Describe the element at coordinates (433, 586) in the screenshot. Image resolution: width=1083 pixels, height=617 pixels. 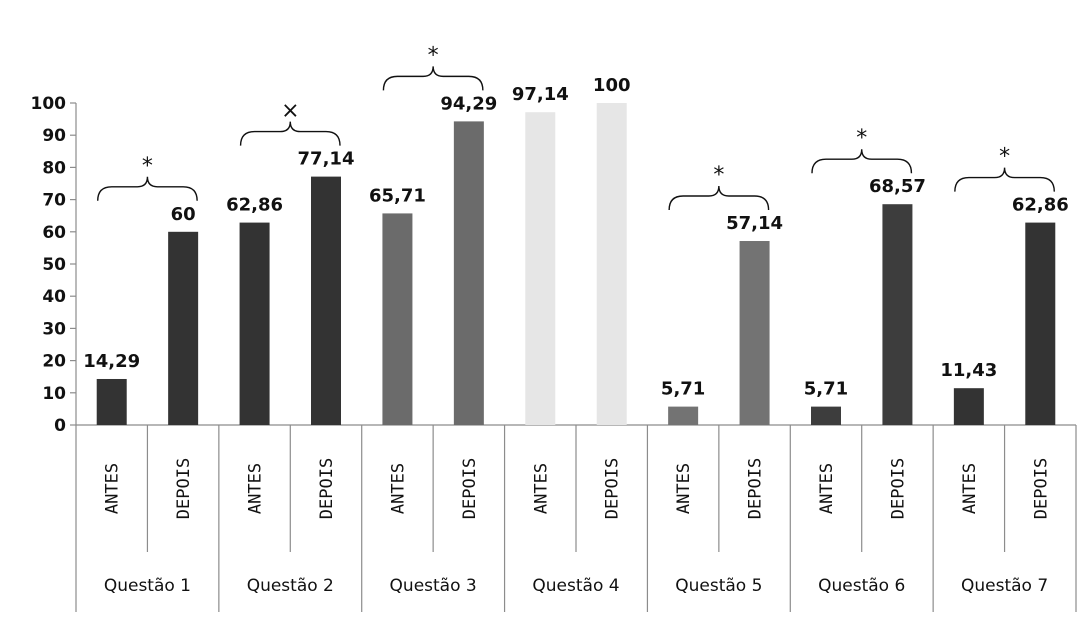
I see `x-group-label: Questão 3` at that location.